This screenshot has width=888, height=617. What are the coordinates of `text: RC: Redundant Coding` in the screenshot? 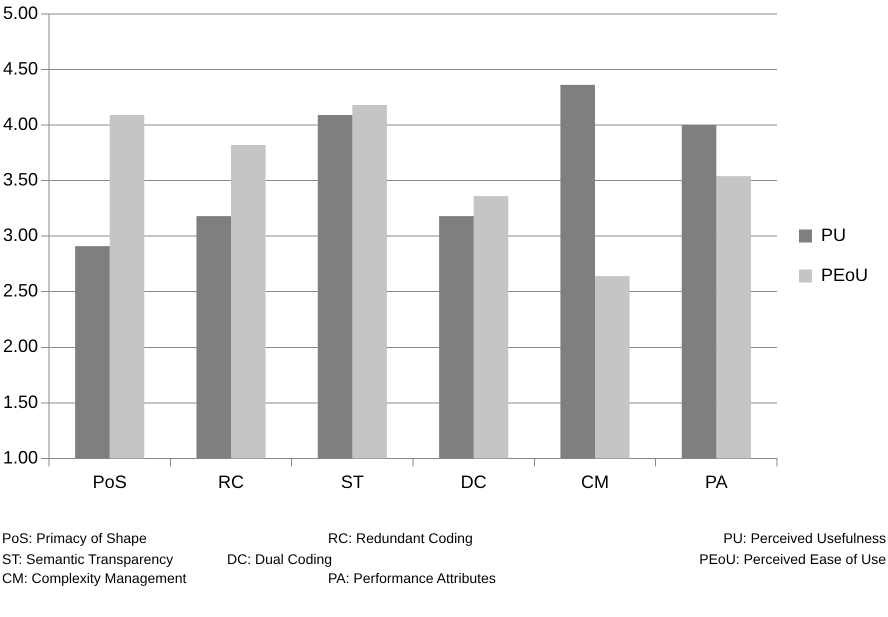 It's located at (400, 538).